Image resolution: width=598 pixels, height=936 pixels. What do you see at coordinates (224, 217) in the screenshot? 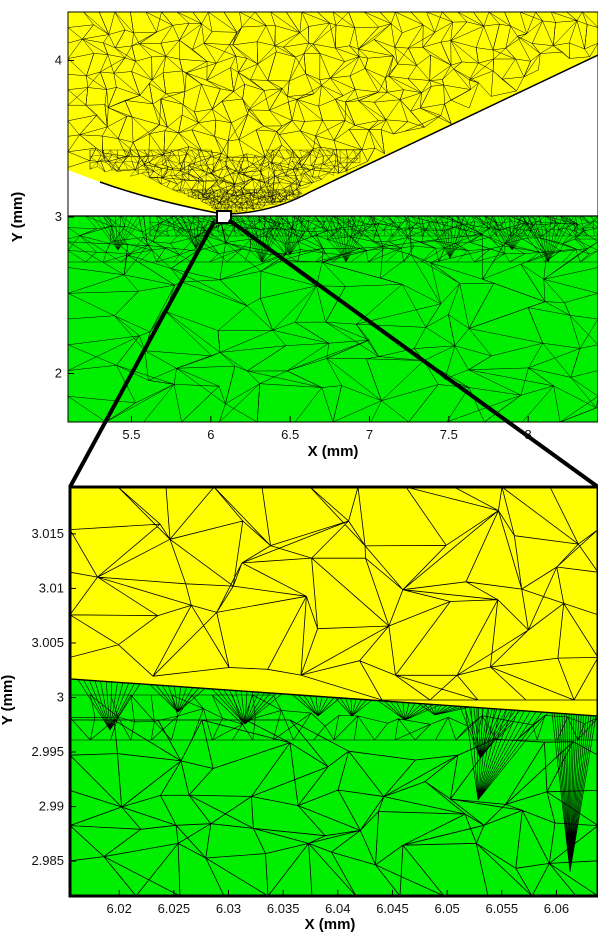
I see `zoom-box-marker` at bounding box center [224, 217].